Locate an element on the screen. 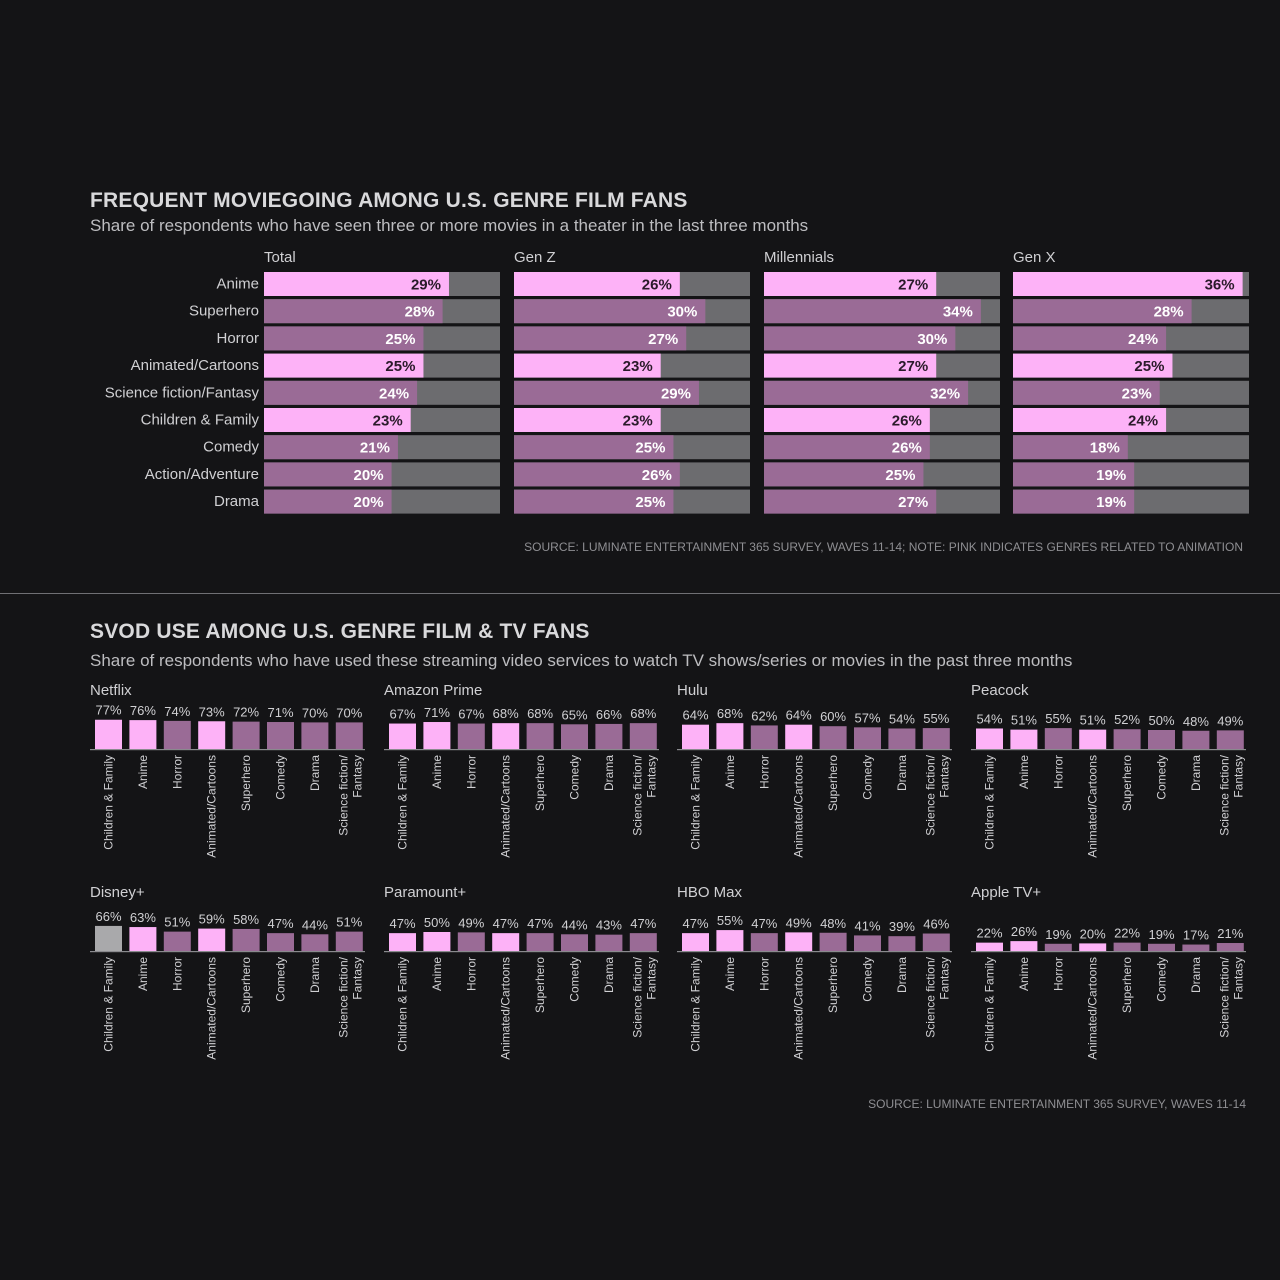 The width and height of the screenshot is (1280, 1280). value-label-gen-x-action-adventure: 19% is located at coordinates (1111, 475).